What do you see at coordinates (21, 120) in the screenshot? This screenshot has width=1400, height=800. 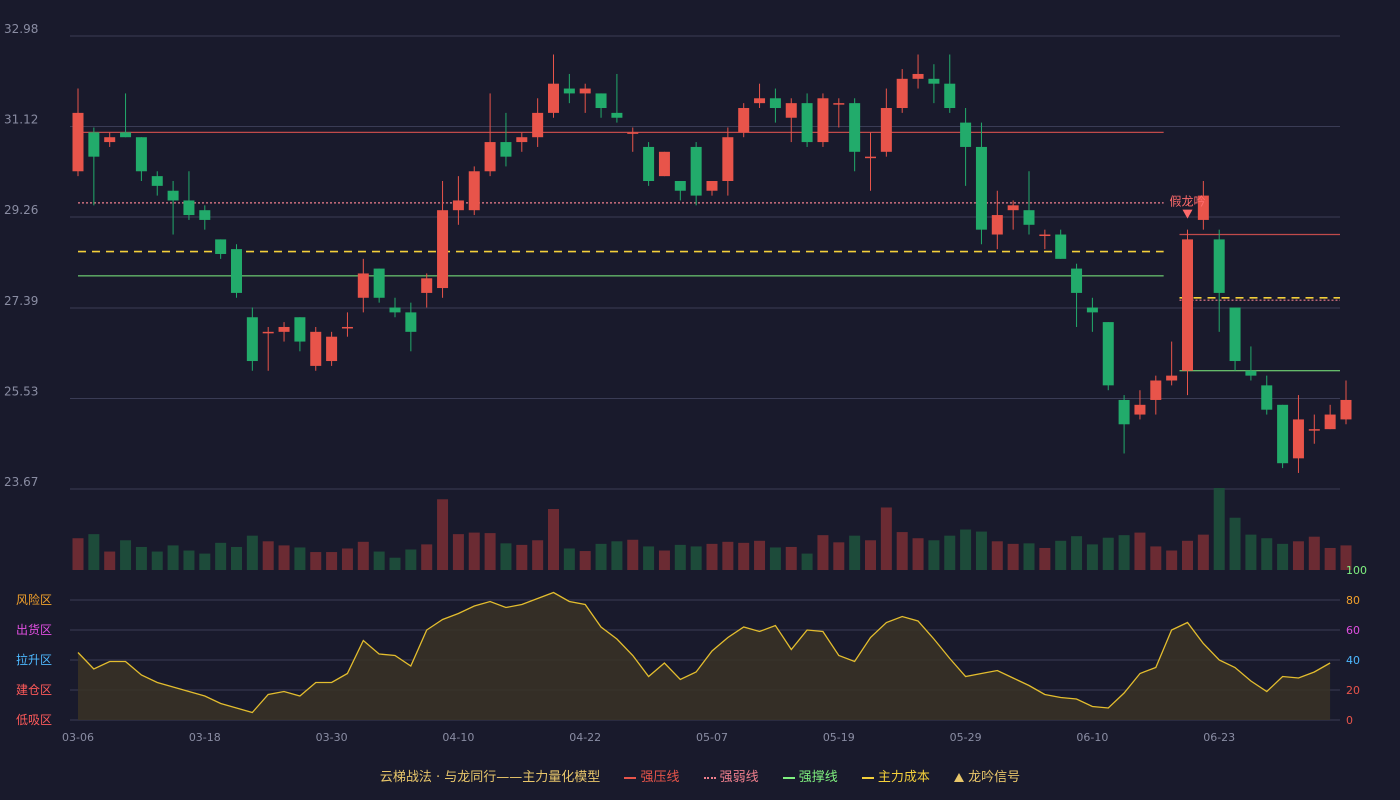 I see `price-tick-label: 31.12` at bounding box center [21, 120].